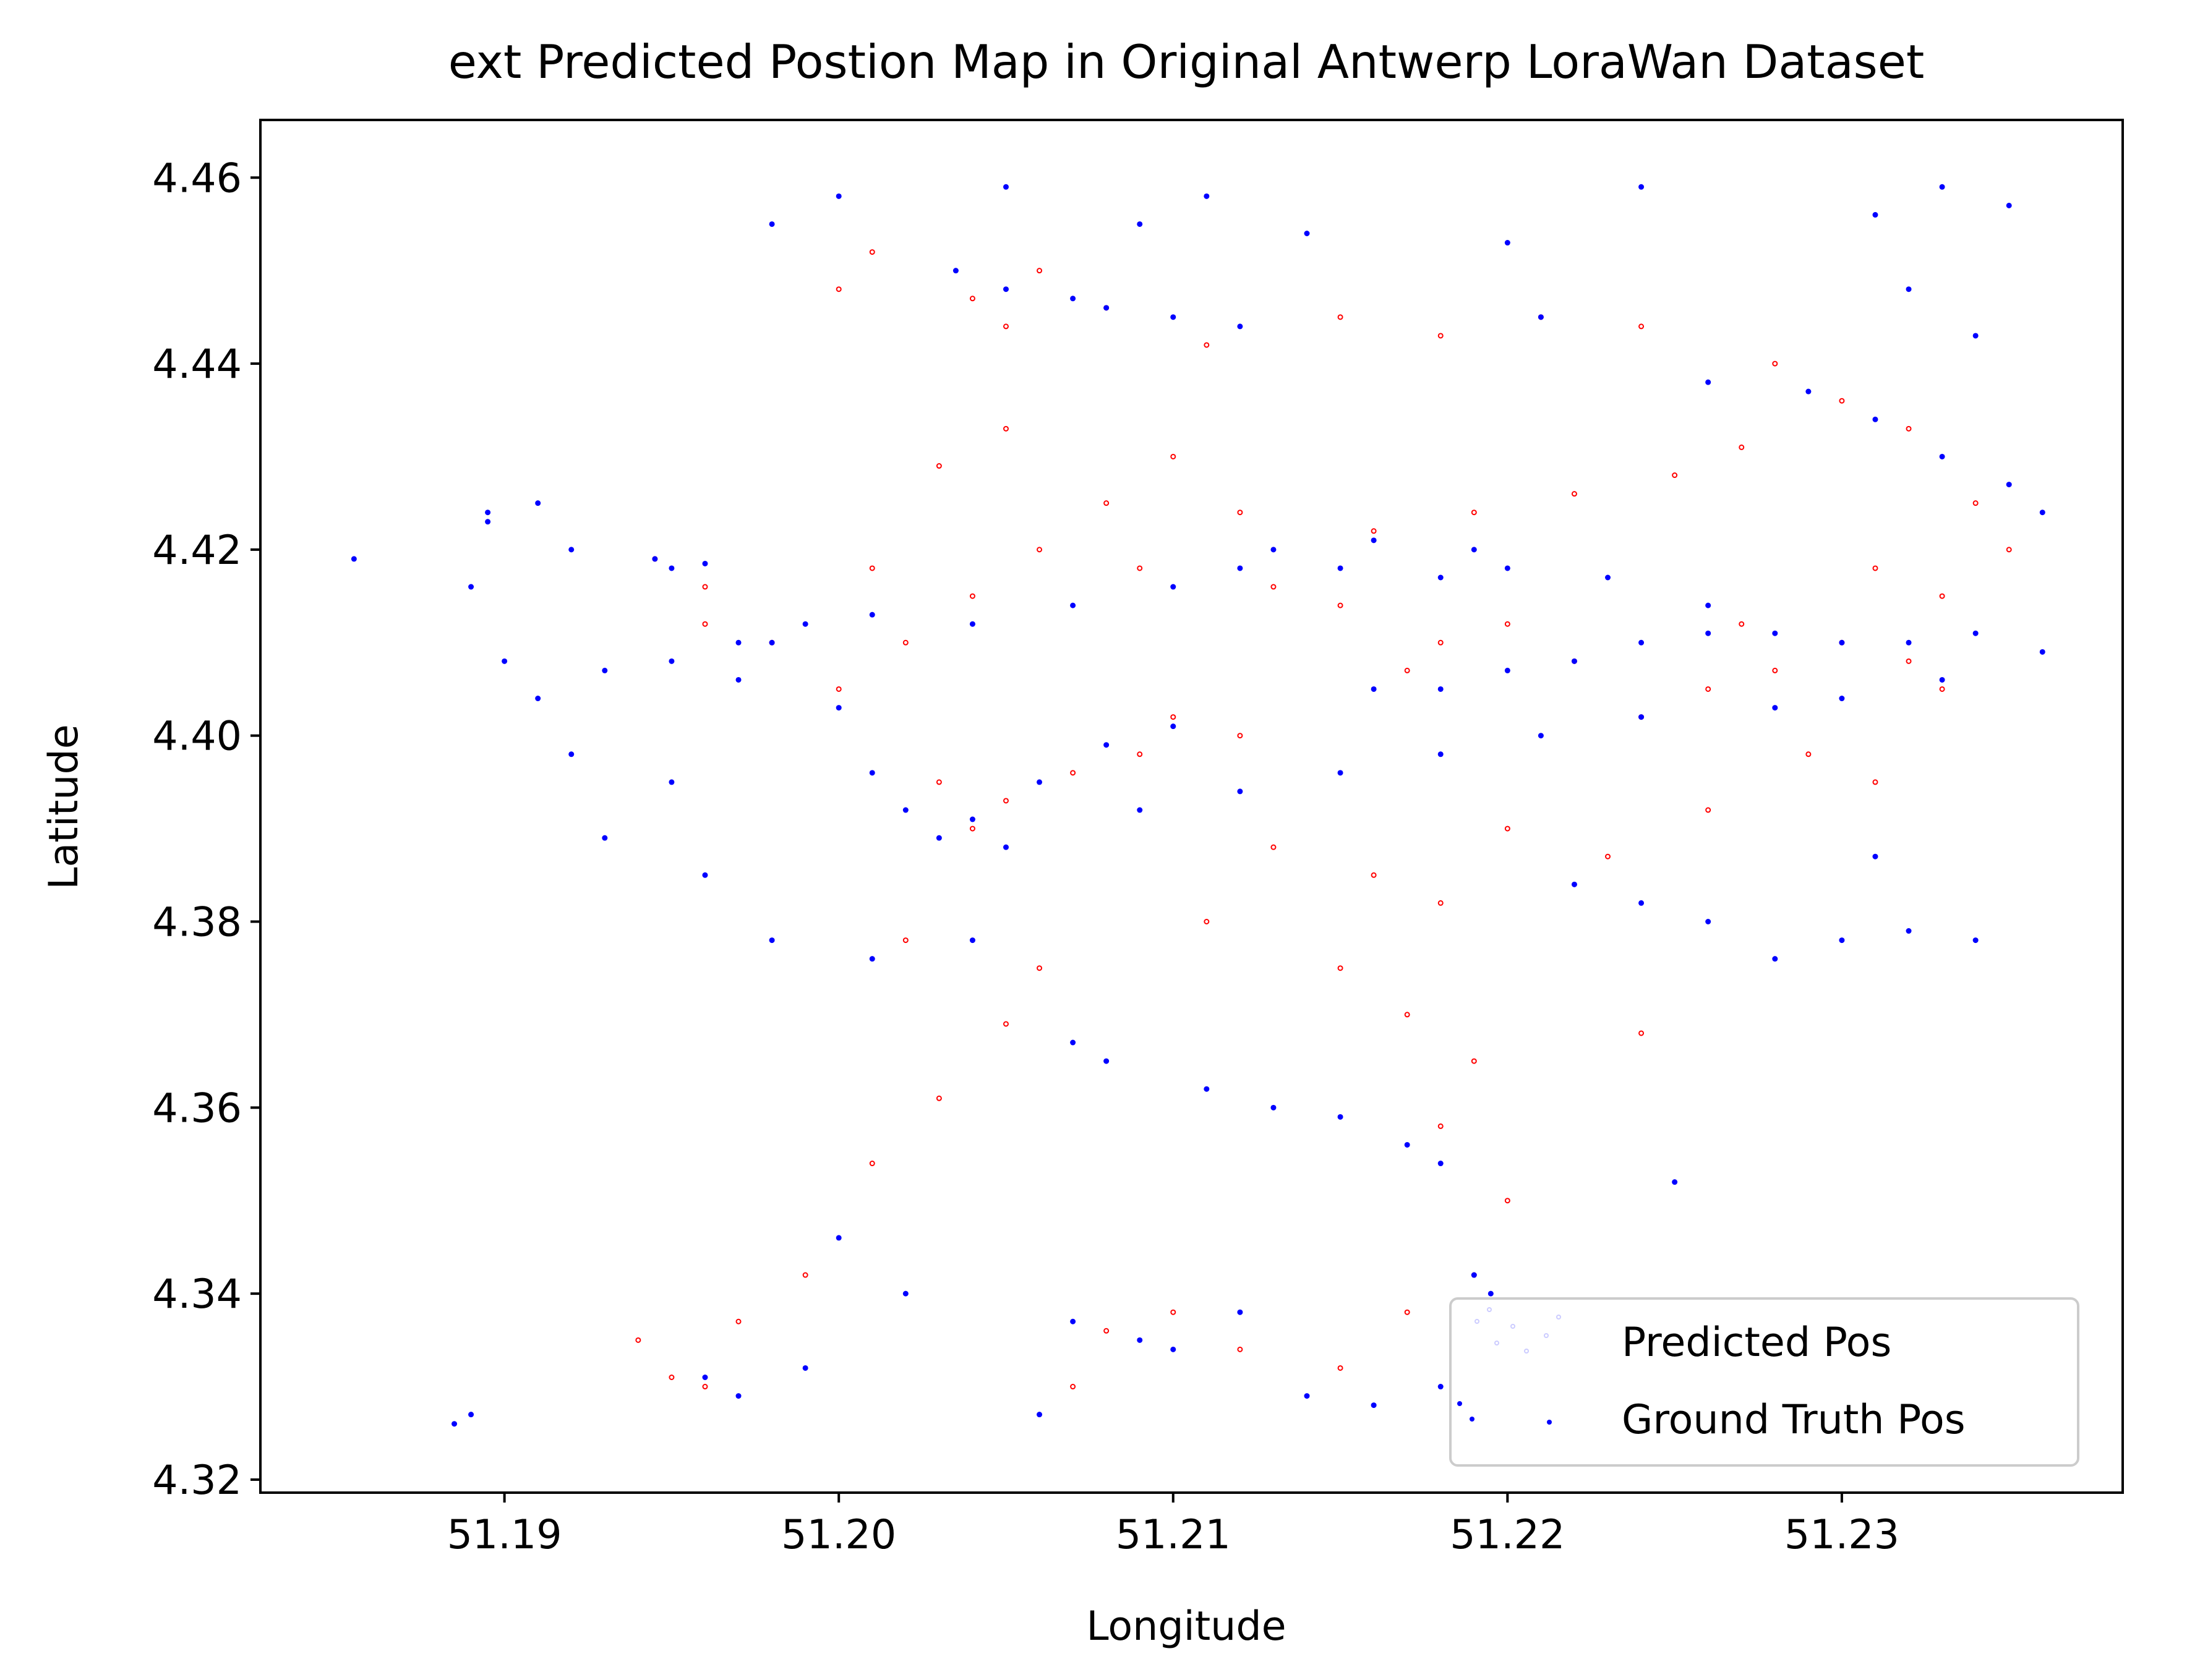 The width and height of the screenshot is (2200, 1680). I want to click on legend-label-ground-truth: Ground Truth Pos, so click(1794, 1420).